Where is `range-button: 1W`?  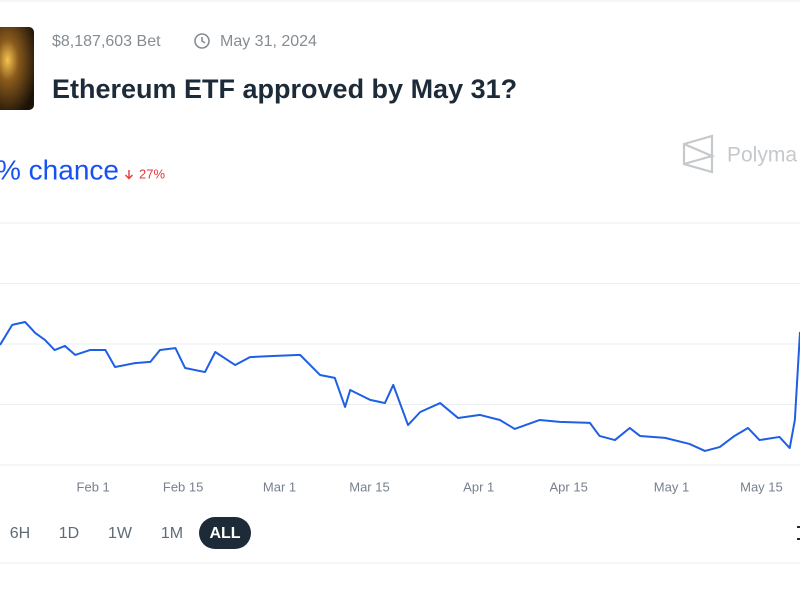
range-button: 1W is located at coordinates (120, 533).